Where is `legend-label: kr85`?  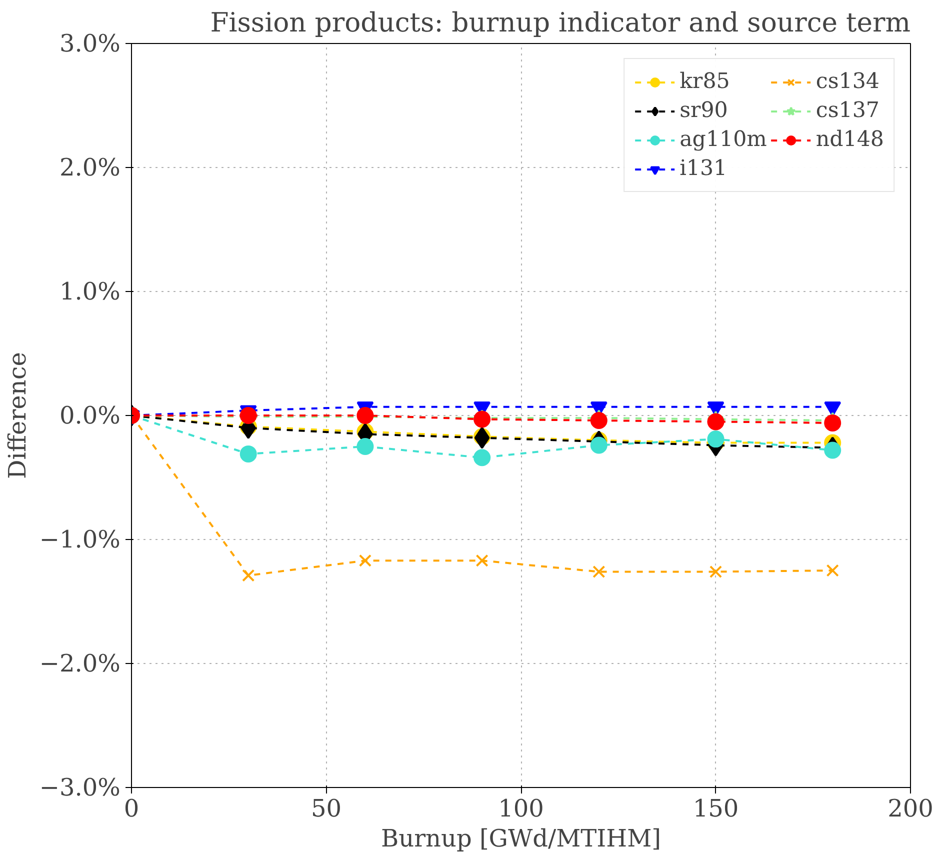 legend-label: kr85 is located at coordinates (705, 81).